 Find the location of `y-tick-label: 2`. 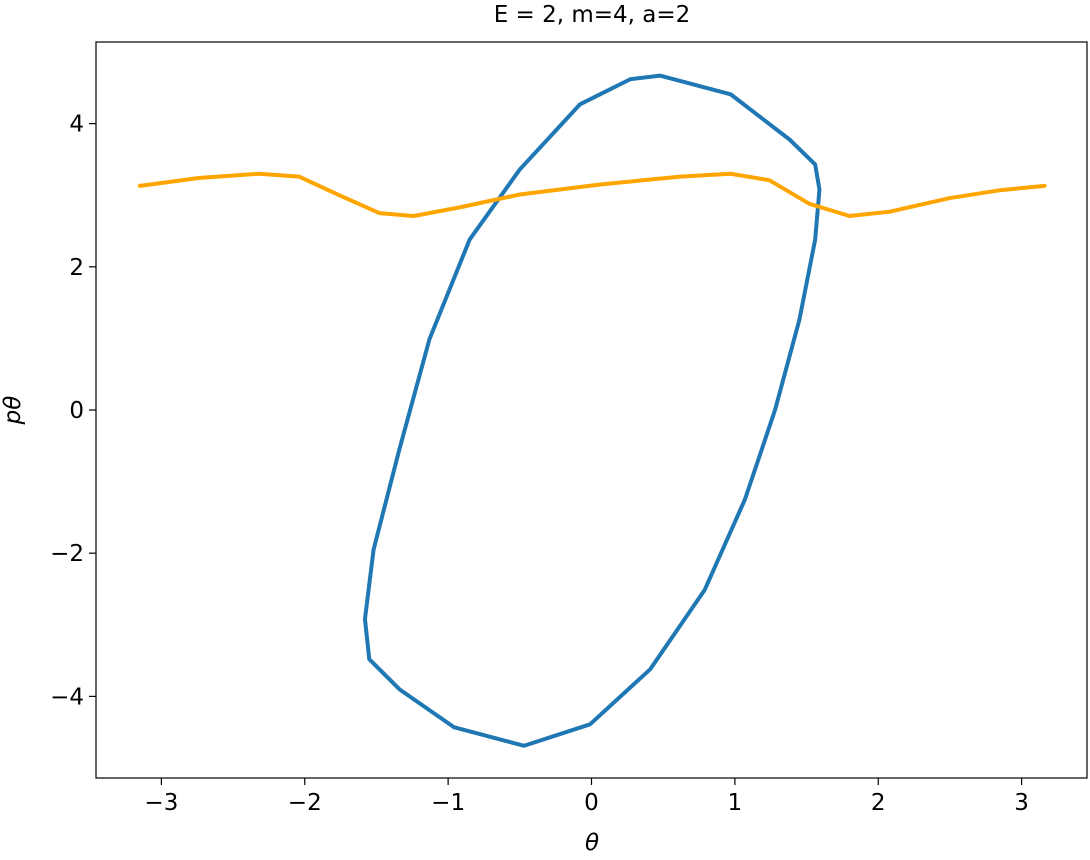

y-tick-label: 2 is located at coordinates (76, 268).